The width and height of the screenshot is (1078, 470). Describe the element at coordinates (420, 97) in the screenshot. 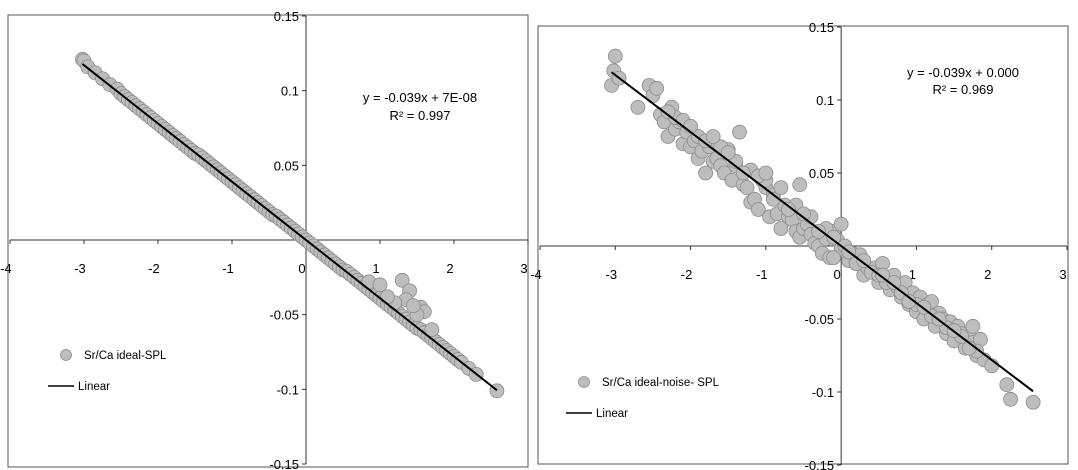

I see `trendline-equation: y = -0.039x + 7E-08` at that location.